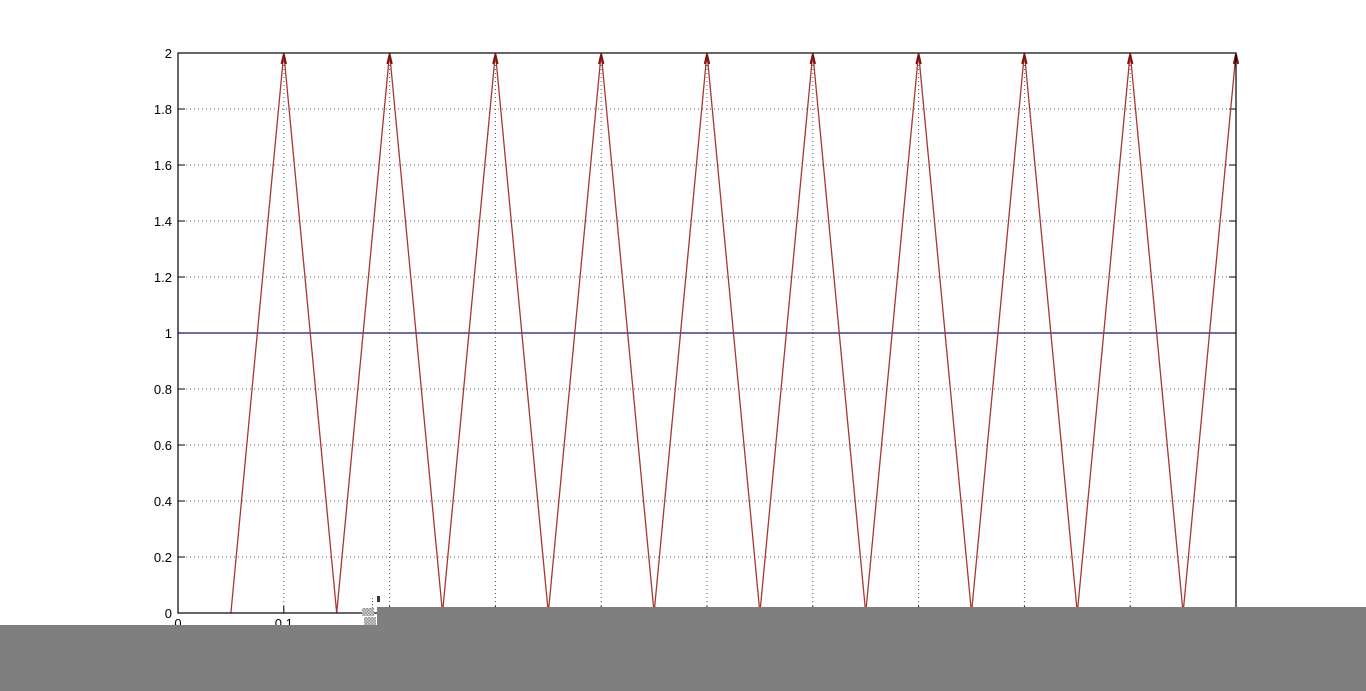 This screenshot has width=1366, height=691. I want to click on y-tick-label: 0.6, so click(162, 445).